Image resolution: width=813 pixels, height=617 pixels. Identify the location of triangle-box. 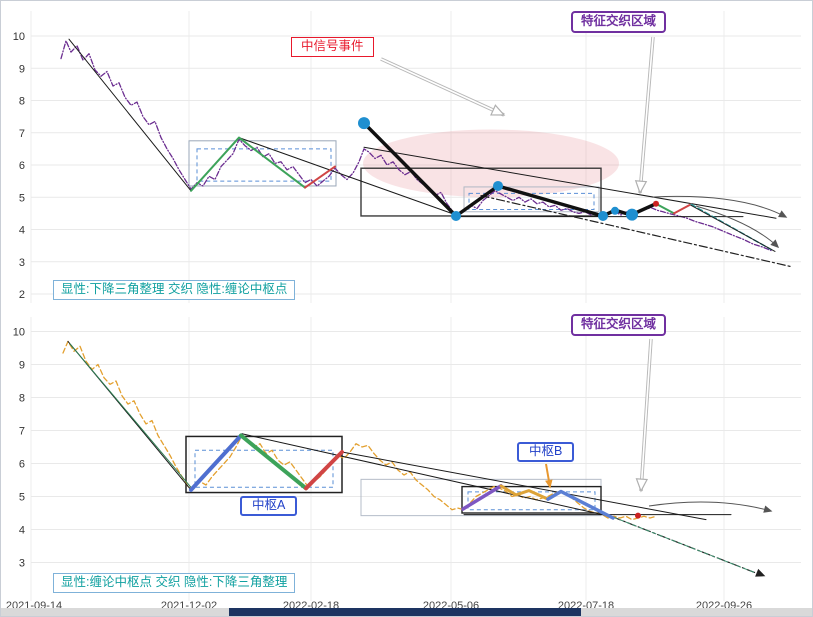
(481, 192).